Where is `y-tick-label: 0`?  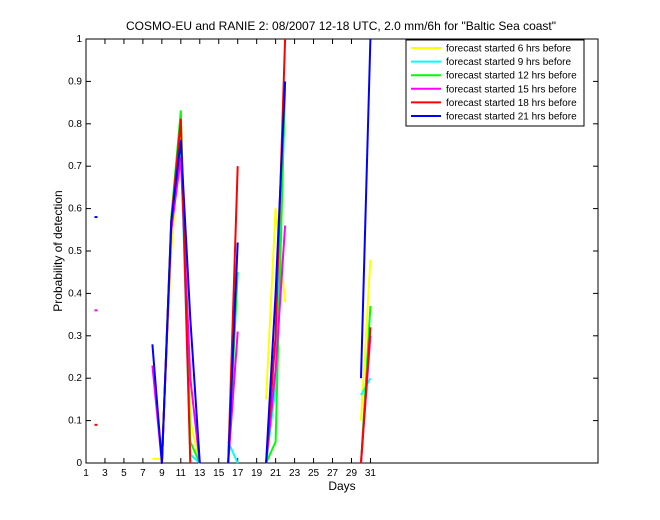
y-tick-label: 0 is located at coordinates (79, 463).